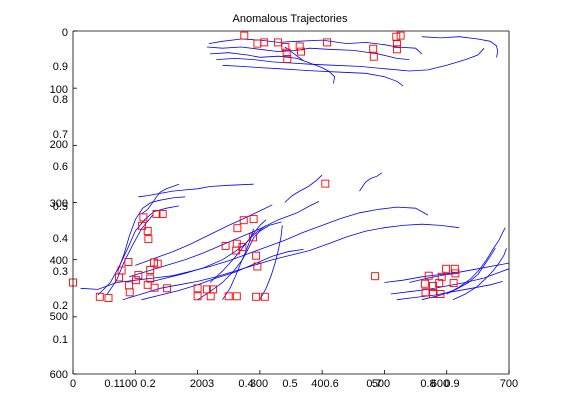 The height and width of the screenshot is (420, 561). I want to click on x-tick-label: 3, so click(211, 384).